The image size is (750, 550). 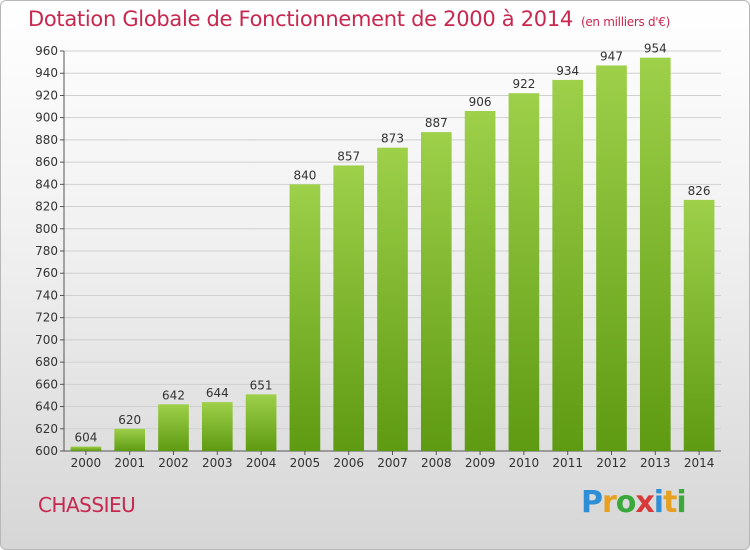 I want to click on data-label: 642, so click(x=173, y=395).